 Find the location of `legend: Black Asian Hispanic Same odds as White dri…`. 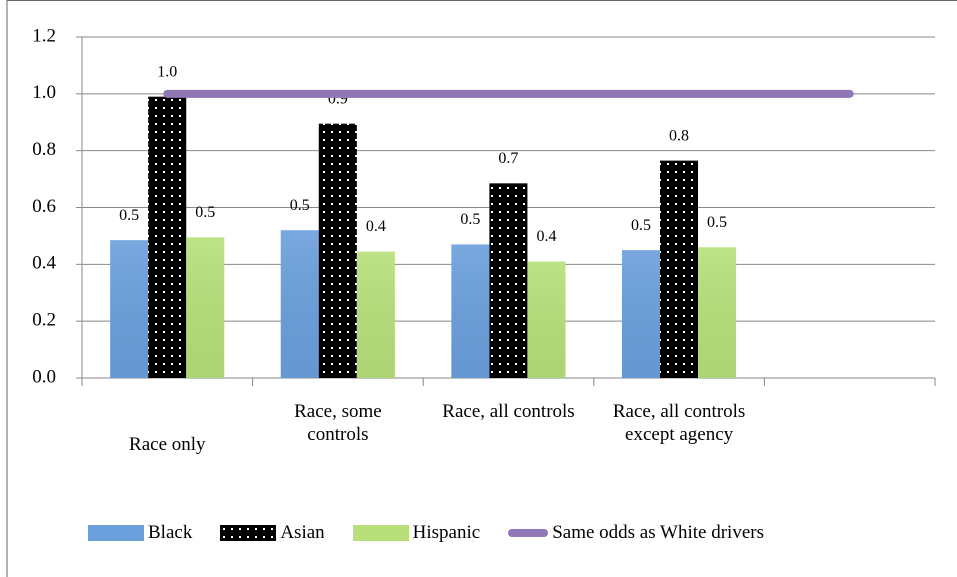

legend: Black Asian Hispanic Same odds as White dri… is located at coordinates (440, 533).